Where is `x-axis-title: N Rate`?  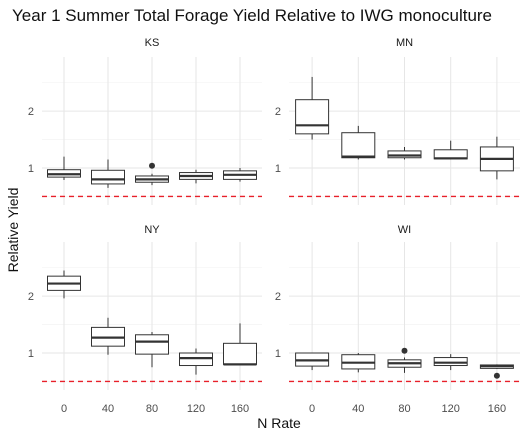
x-axis-title: N Rate is located at coordinates (279, 423).